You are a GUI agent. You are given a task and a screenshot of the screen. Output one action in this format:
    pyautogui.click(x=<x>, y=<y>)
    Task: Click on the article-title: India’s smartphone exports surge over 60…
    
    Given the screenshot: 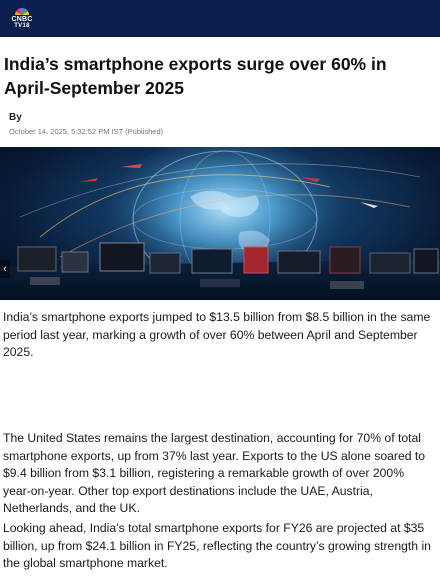 What is the action you would take?
    pyautogui.click(x=195, y=76)
    